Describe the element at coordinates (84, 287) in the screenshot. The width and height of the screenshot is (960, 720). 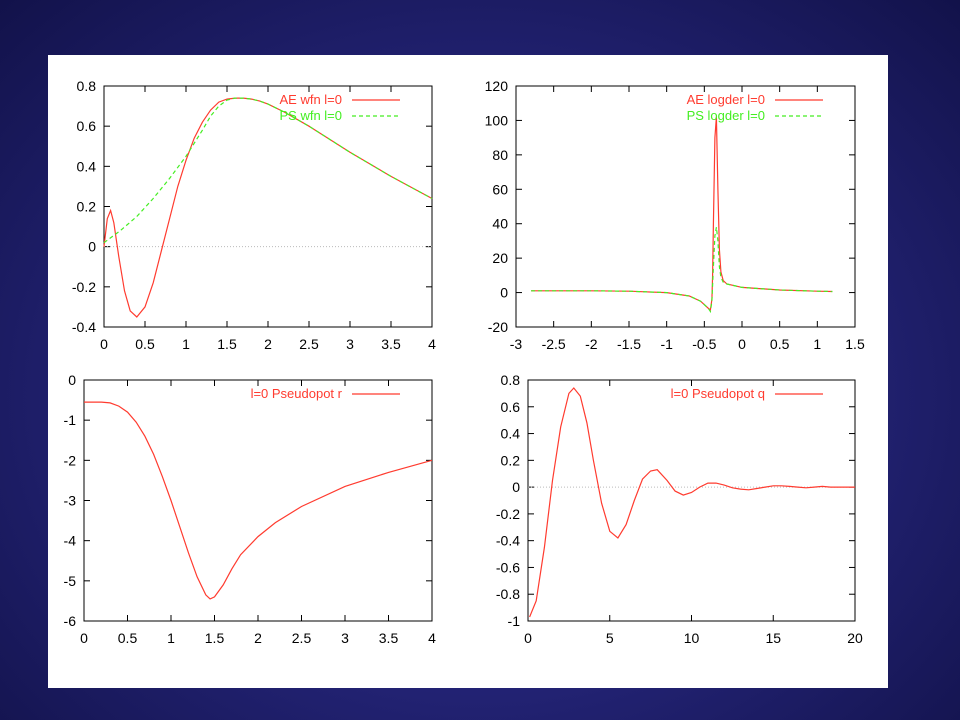
I see `chart-1-ytick-label: -0.2` at that location.